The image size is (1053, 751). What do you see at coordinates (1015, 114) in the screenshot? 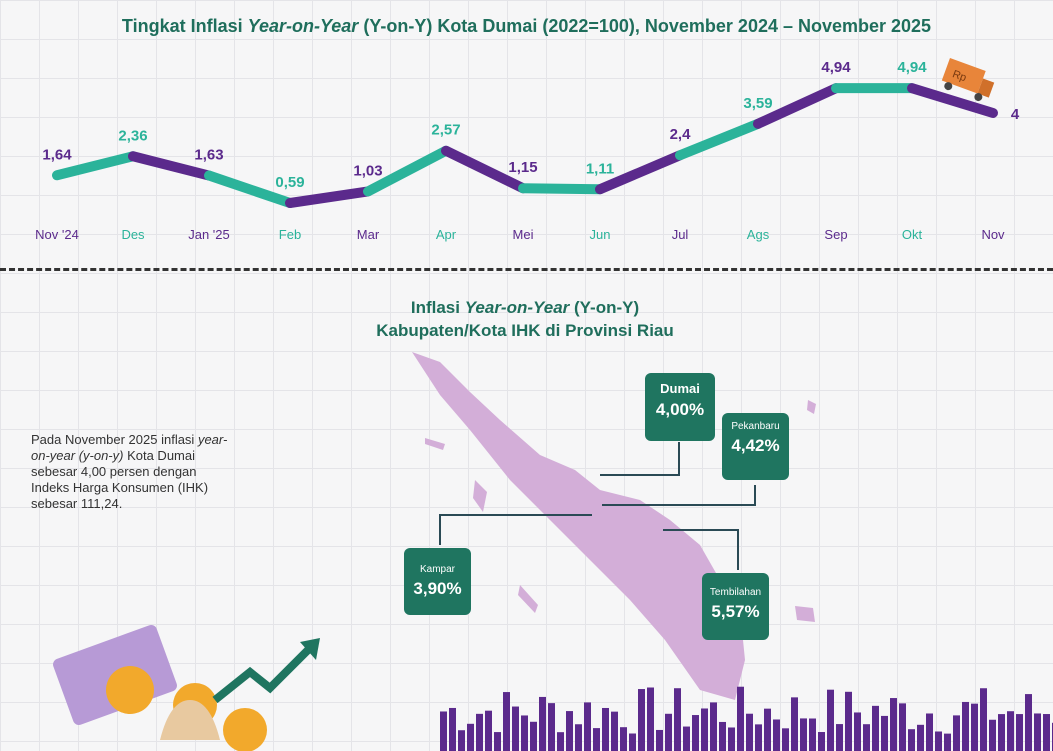
I see `data-label: 4` at bounding box center [1015, 114].